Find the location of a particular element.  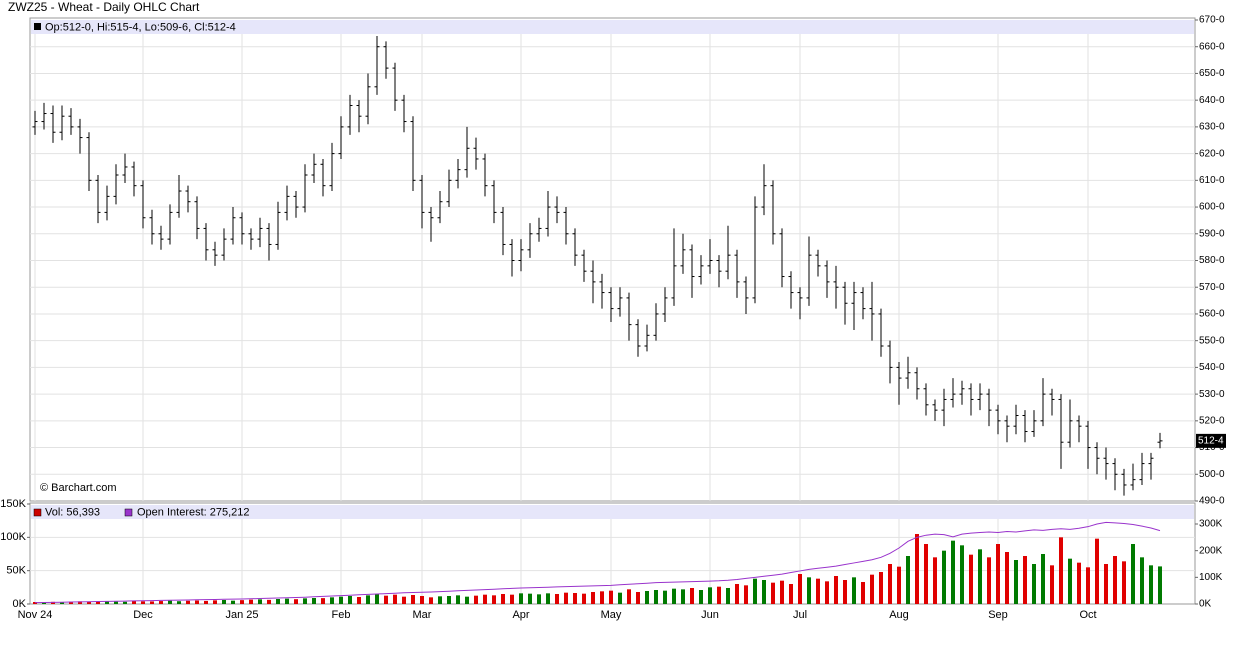

last-price-label: 512-4 is located at coordinates (1211, 441).